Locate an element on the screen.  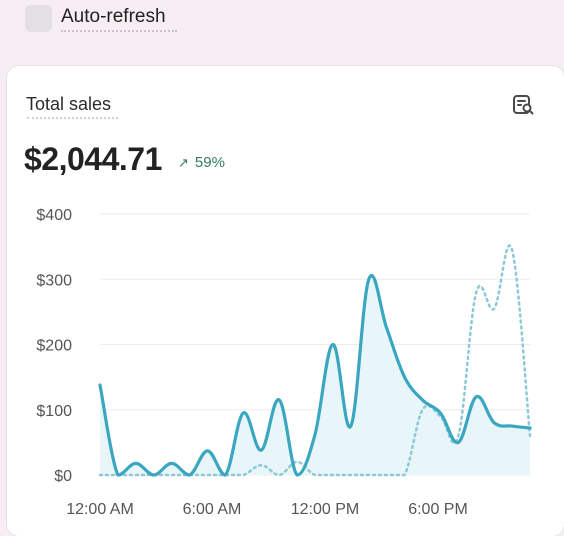
report-search-icon is located at coordinates (523, 105).